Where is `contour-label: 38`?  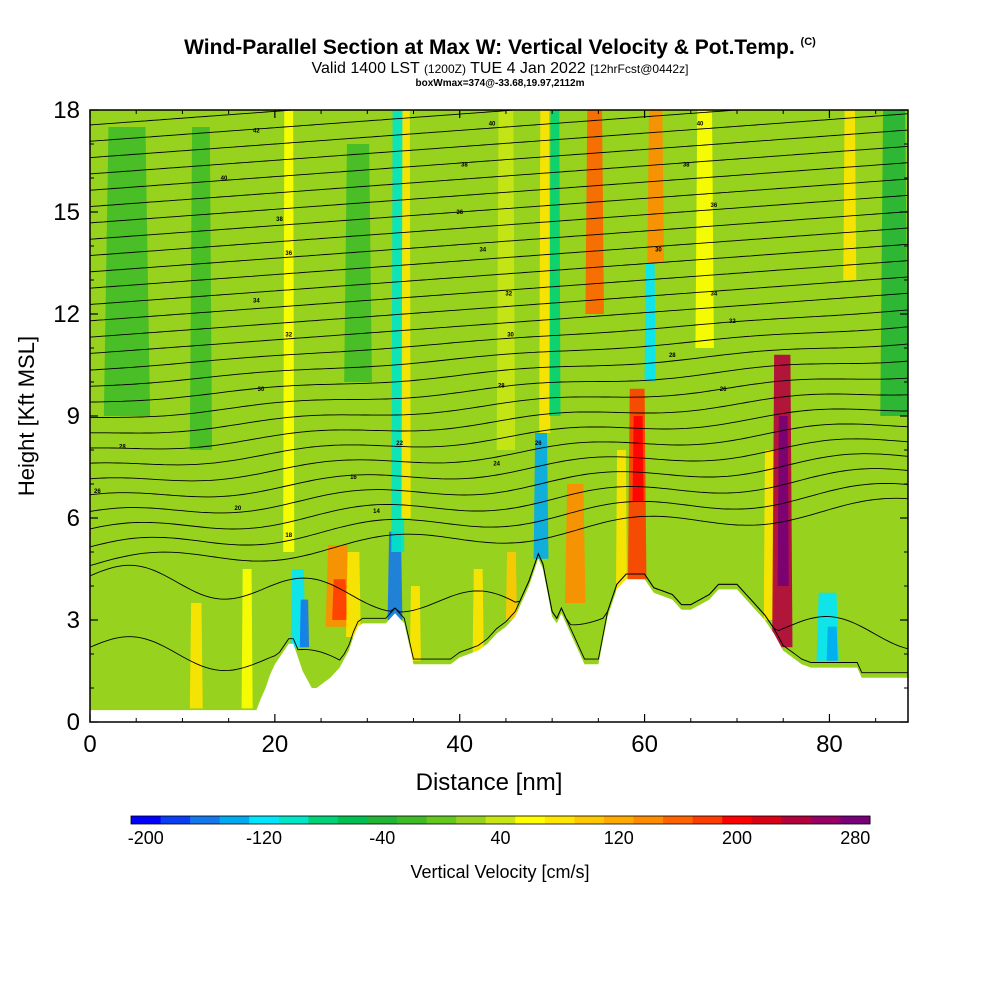 contour-label: 38 is located at coordinates (464, 165).